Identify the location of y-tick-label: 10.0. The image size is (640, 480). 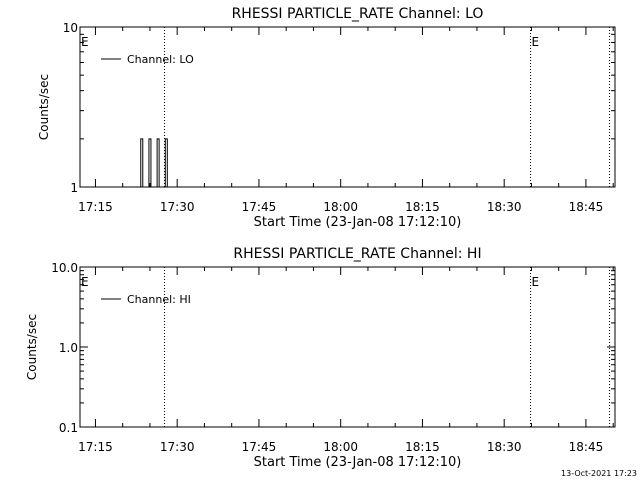
(64, 268).